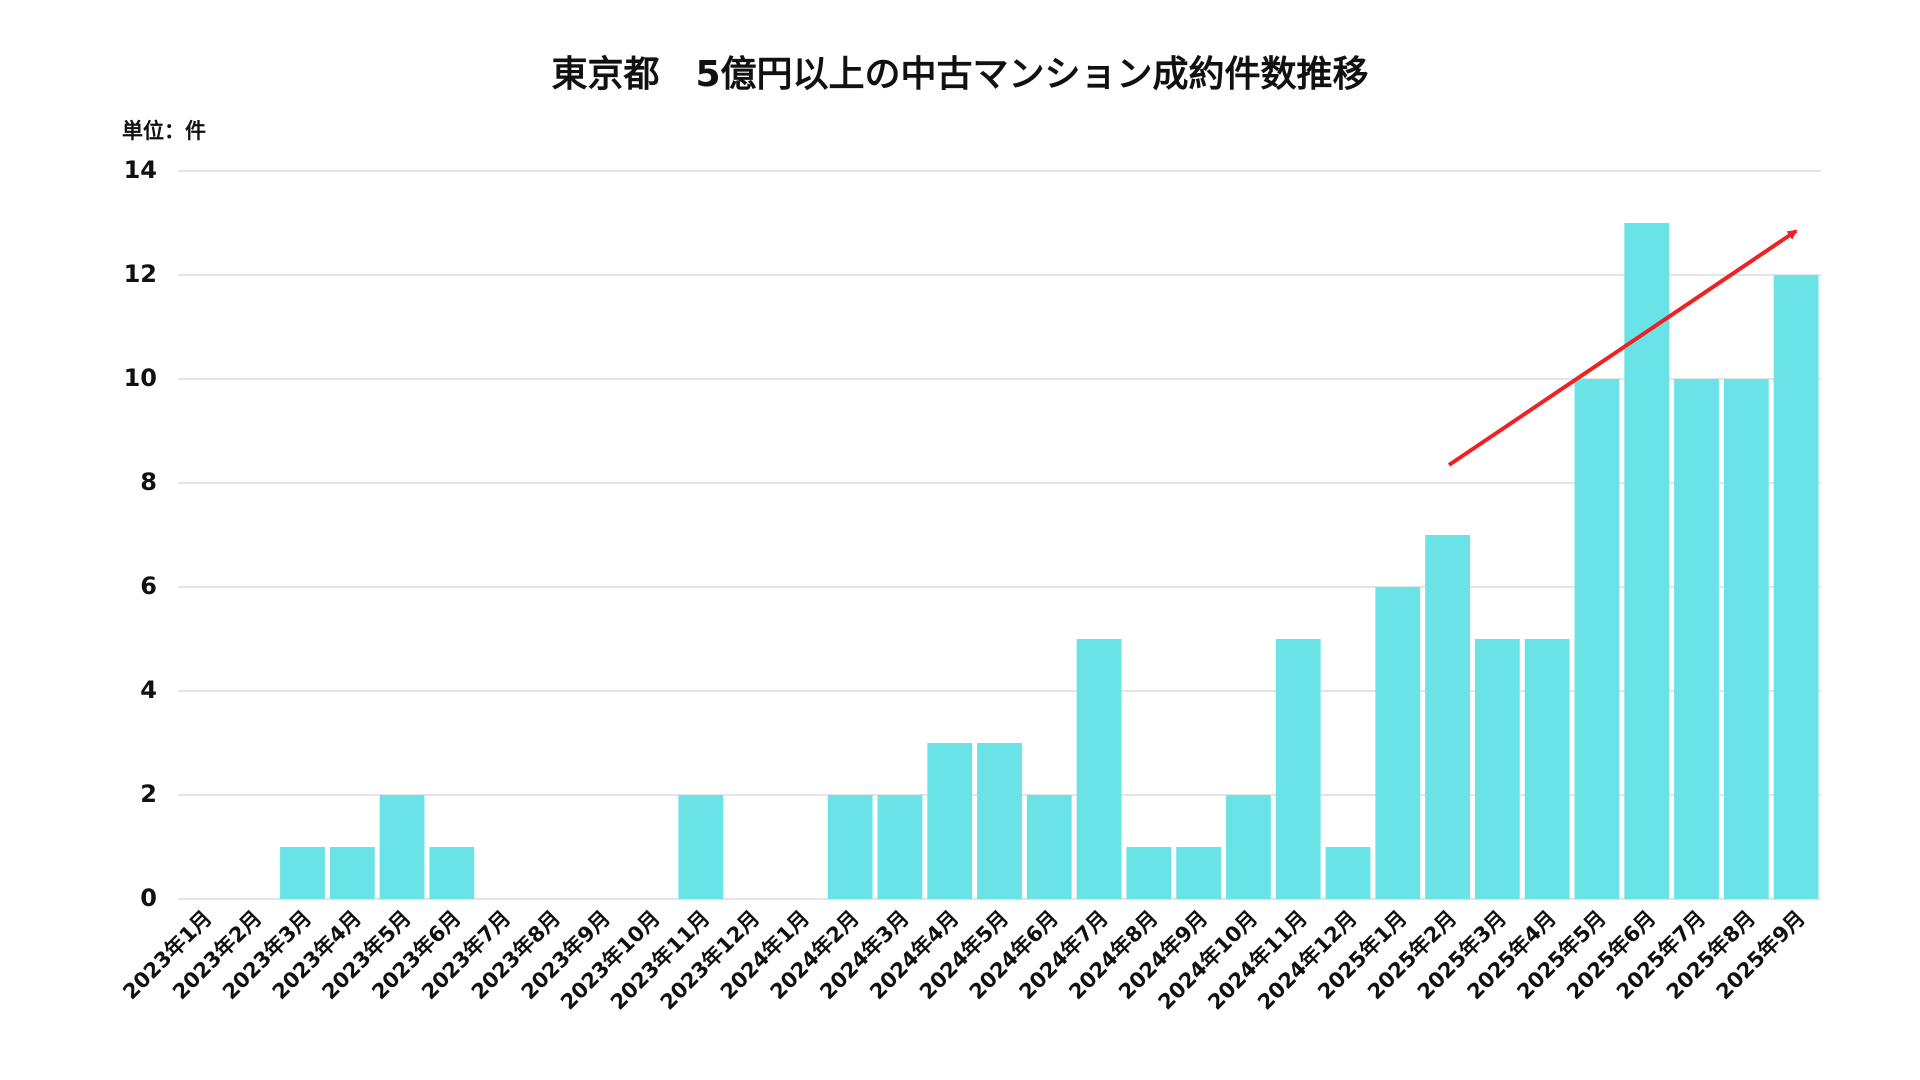 This screenshot has width=1920, height=1080. What do you see at coordinates (959, 74) in the screenshot?
I see `chart-title: 東京都 5億円以上の中古マンション成約件数推移` at bounding box center [959, 74].